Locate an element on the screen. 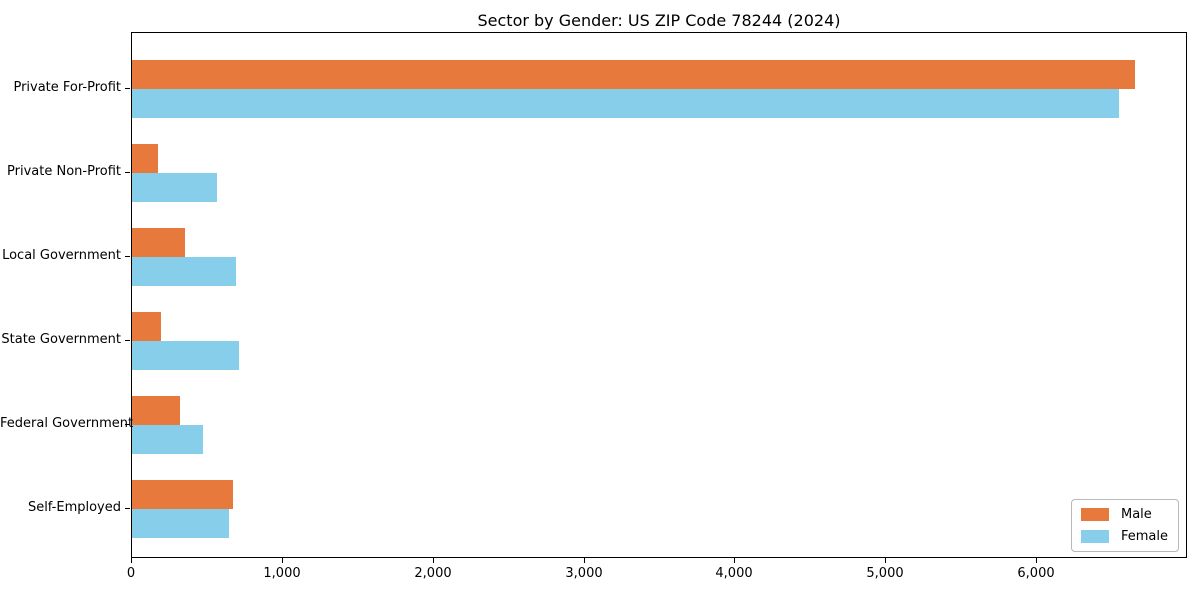 The width and height of the screenshot is (1200, 600). legend: Male Female is located at coordinates (1124, 525).